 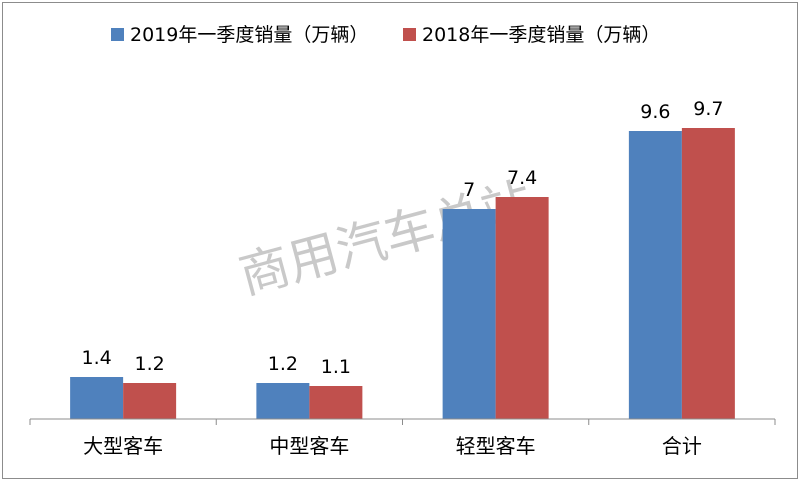 I want to click on value-label-2018-1: 1.1, so click(x=336, y=367).